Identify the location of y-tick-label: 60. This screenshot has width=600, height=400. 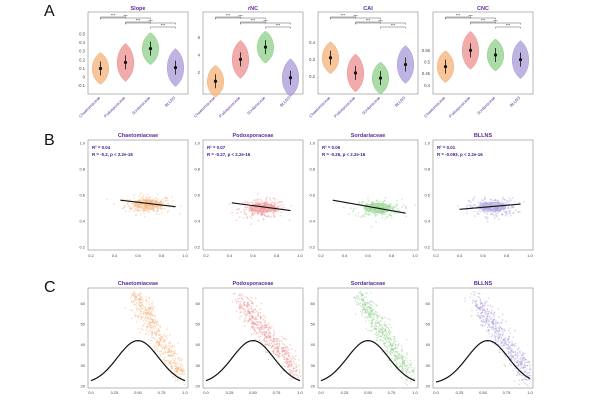
(428, 303).